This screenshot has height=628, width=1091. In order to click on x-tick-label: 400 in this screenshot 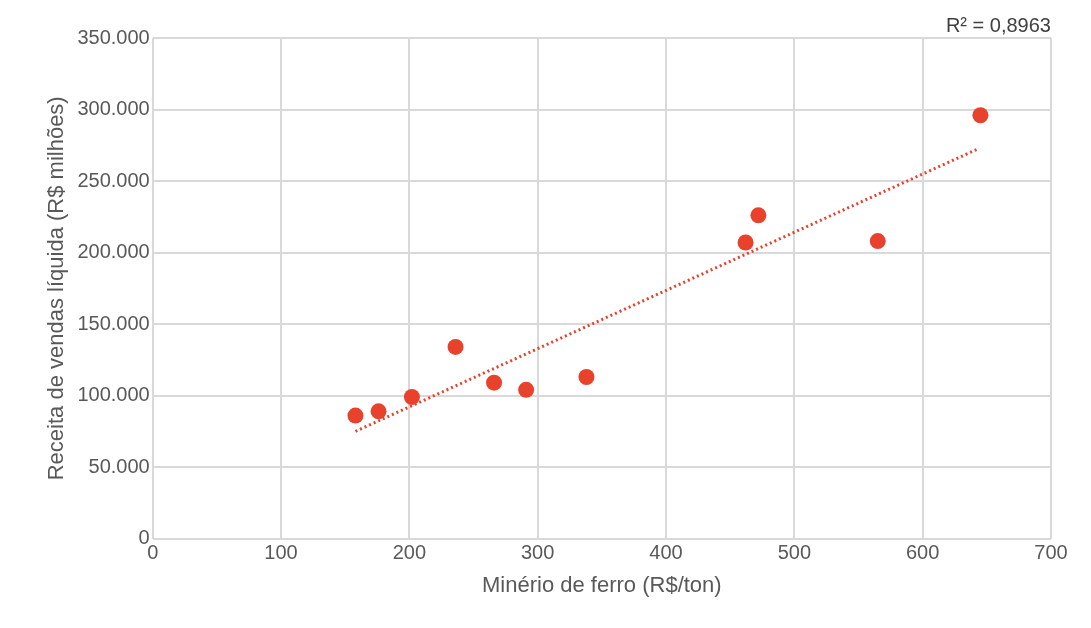, I will do `click(666, 552)`.